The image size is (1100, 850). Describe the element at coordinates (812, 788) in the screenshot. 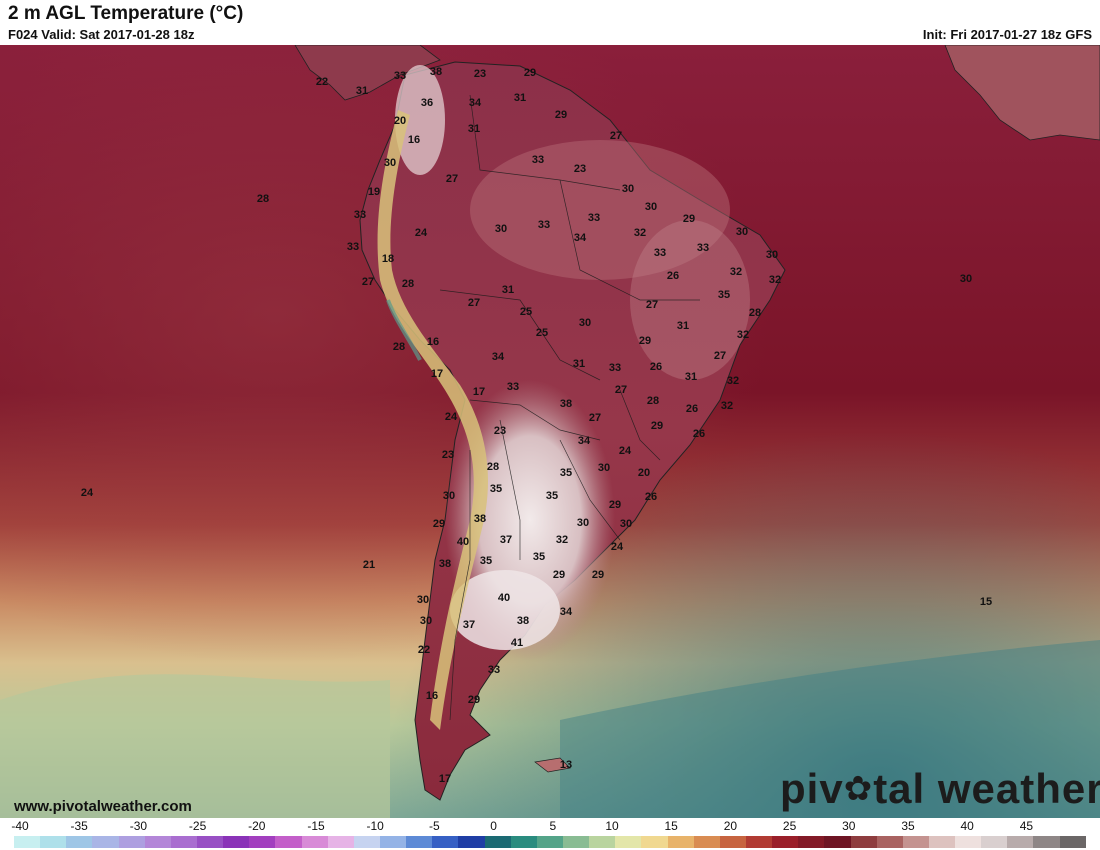

I see `brand-text-left: piv` at that location.